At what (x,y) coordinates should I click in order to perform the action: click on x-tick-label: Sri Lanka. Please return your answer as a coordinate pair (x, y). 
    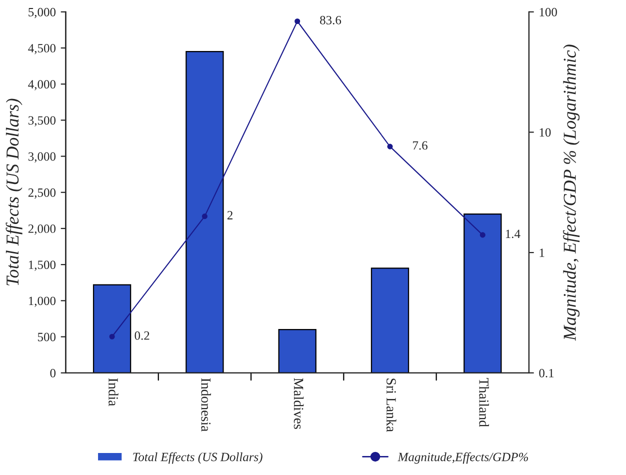
    Looking at the image, I should click on (391, 405).